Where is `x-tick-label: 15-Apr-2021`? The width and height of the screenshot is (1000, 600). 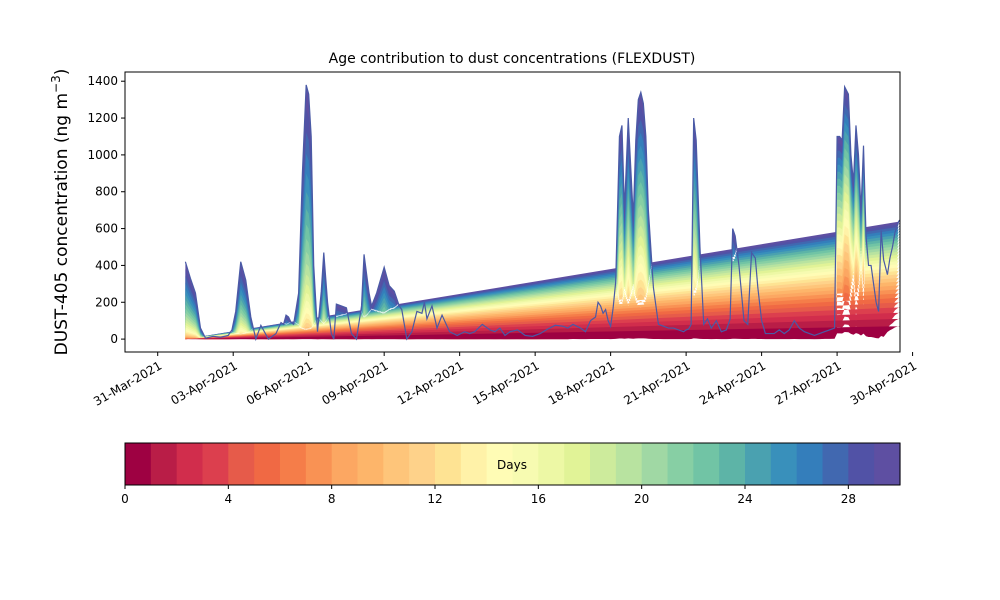 x-tick-label: 15-Apr-2021 is located at coordinates (505, 382).